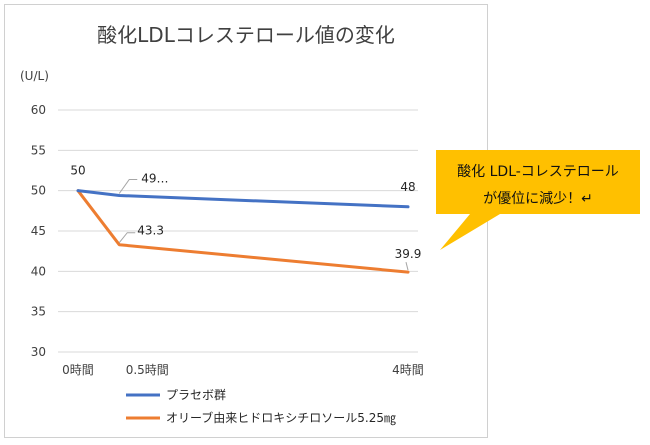 The height and width of the screenshot is (445, 650). I want to click on chart-title: 酸化LDLコレステロール値の変化, so click(246, 35).